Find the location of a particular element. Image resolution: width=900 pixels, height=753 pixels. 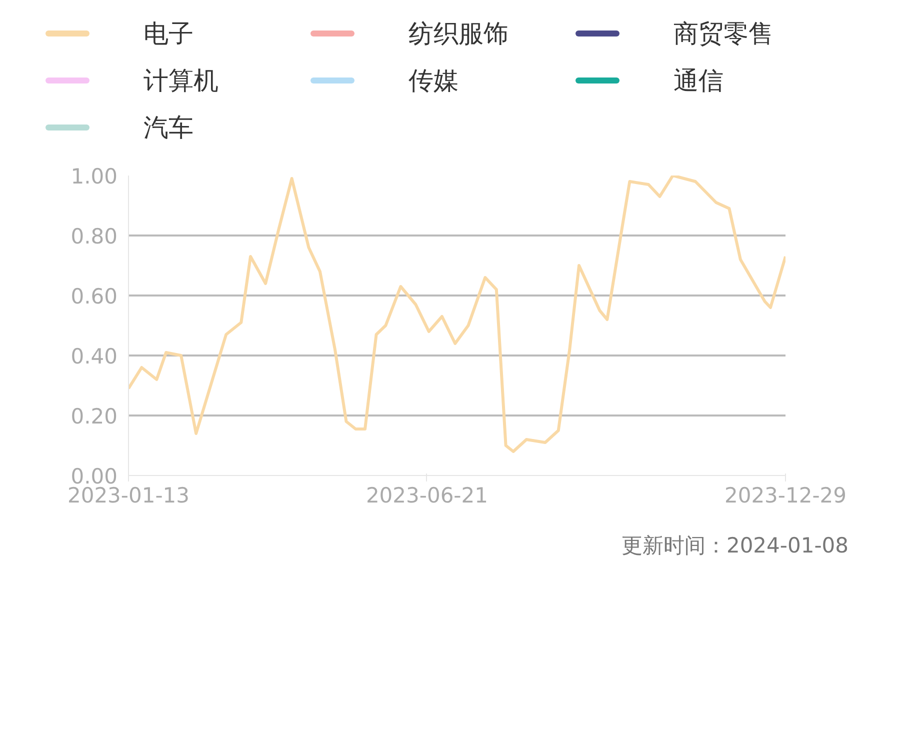

y-tick-label: 0.80 is located at coordinates (94, 236).